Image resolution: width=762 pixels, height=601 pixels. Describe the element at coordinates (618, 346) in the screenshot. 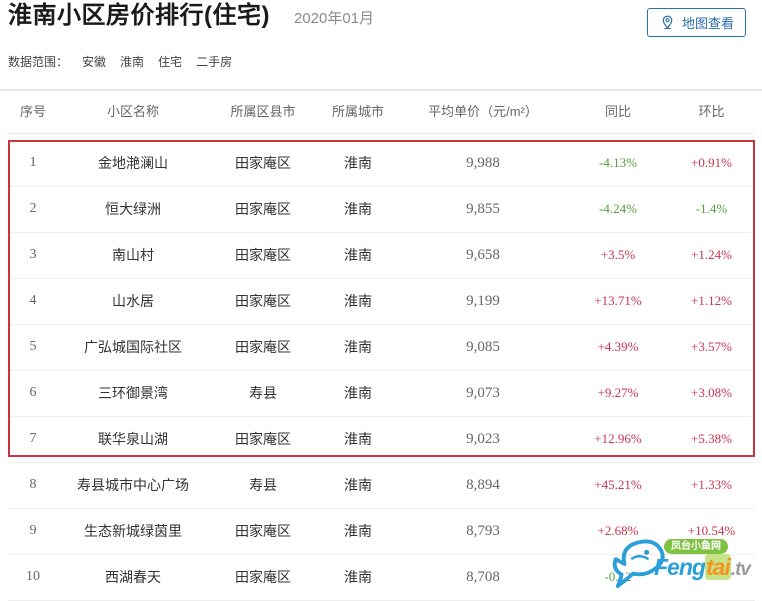

I see `yoy-cell: +4.39%` at that location.